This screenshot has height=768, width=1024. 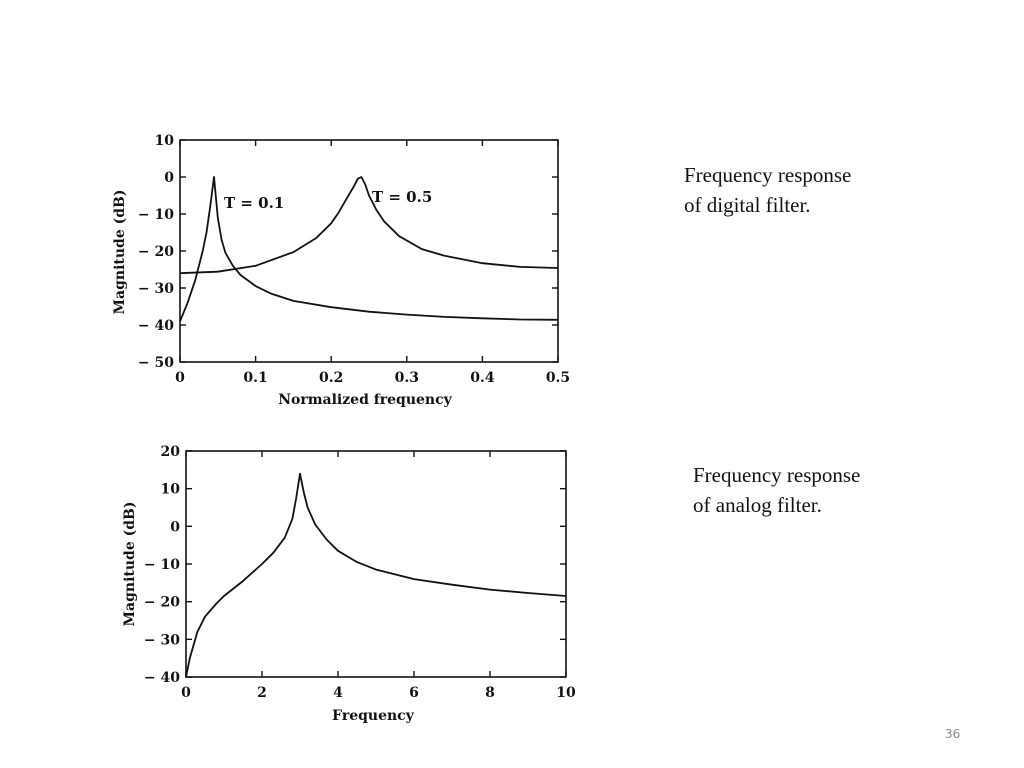 What do you see at coordinates (255, 378) in the screenshot?
I see `chart1-xtick-label: 0.1` at bounding box center [255, 378].